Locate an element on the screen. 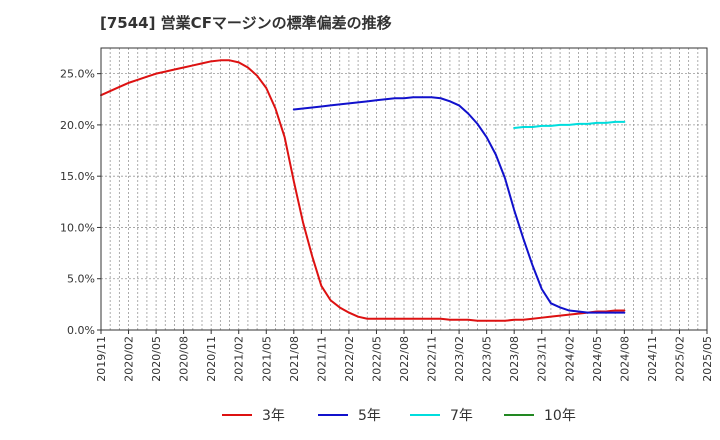 The width and height of the screenshot is (720, 440). x-tick-label: 2021/08 is located at coordinates (294, 359).